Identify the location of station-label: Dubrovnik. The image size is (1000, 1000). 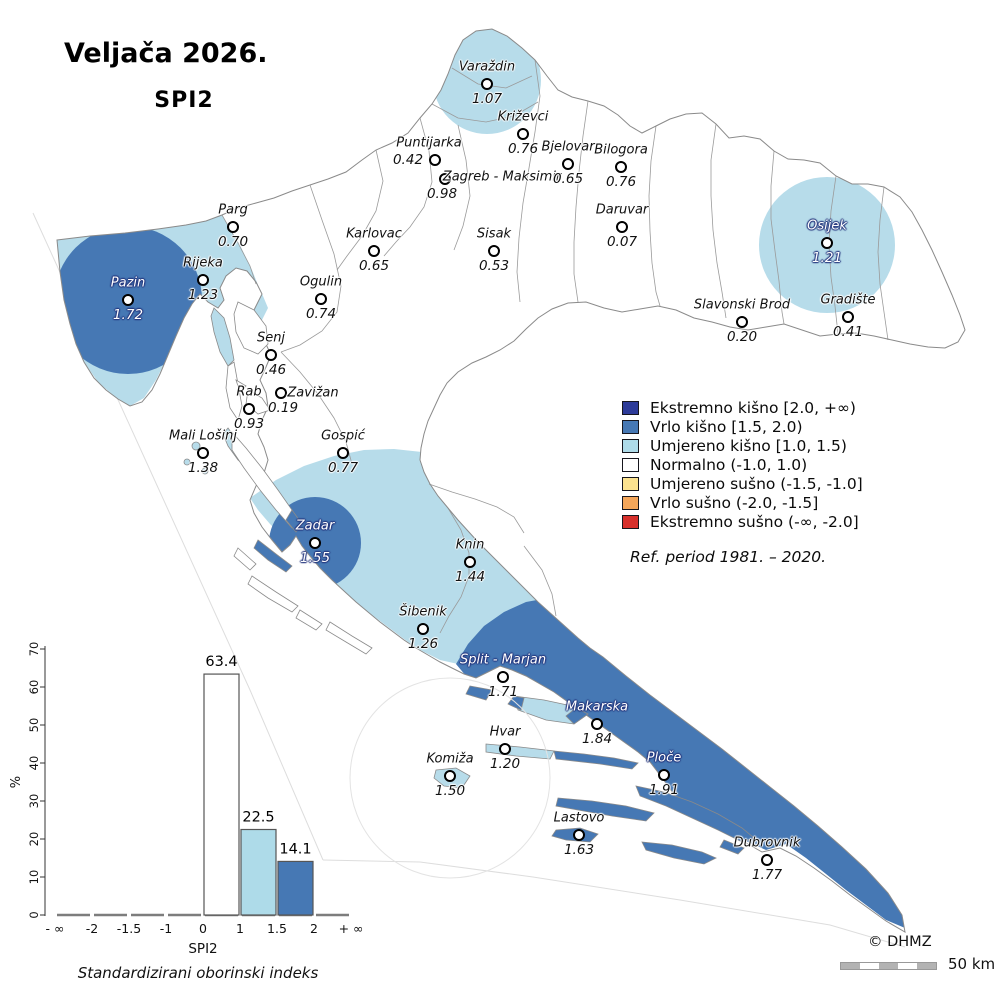
(767, 843).